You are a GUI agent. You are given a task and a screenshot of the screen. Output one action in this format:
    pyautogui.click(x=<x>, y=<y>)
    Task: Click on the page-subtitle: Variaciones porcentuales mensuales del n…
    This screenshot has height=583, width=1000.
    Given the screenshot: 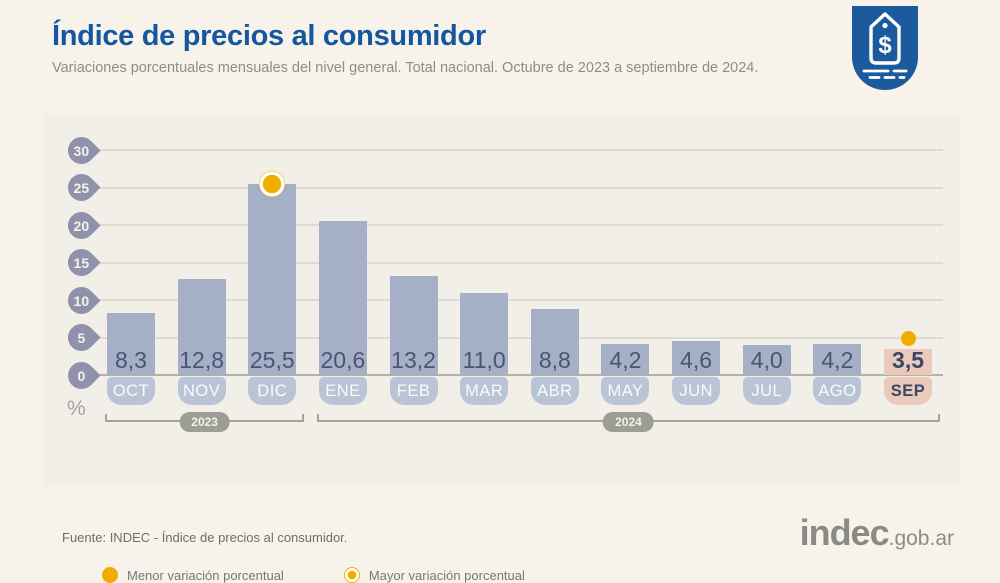 What is the action you would take?
    pyautogui.click(x=405, y=68)
    